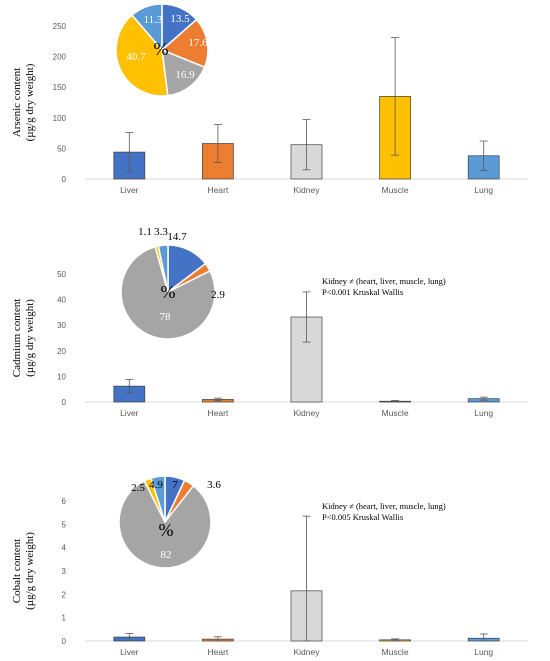 Image resolution: width=550 pixels, height=661 pixels. What do you see at coordinates (64, 501) in the screenshot?
I see `y-tick-label: 6` at bounding box center [64, 501].